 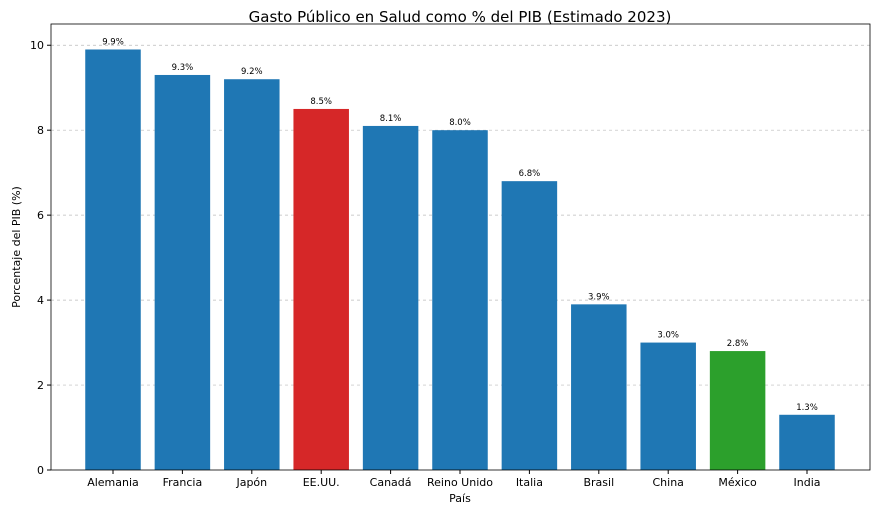 I want to click on x-tick-label: Alemania, so click(x=113, y=482).